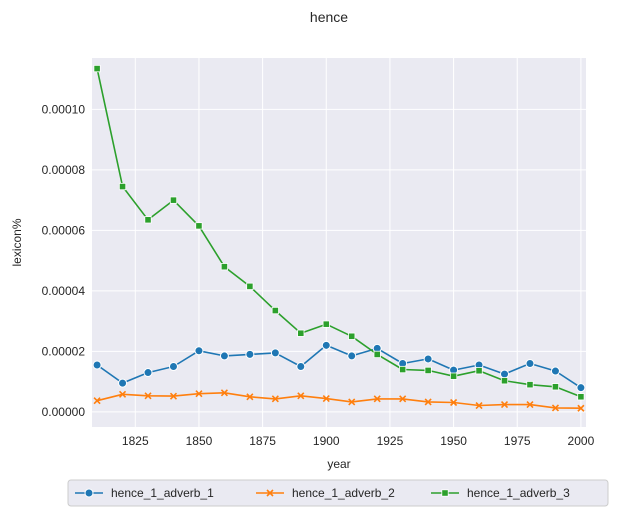 This screenshot has width=618, height=515. What do you see at coordinates (64, 412) in the screenshot?
I see `y-tick-label: 0.00000` at bounding box center [64, 412].